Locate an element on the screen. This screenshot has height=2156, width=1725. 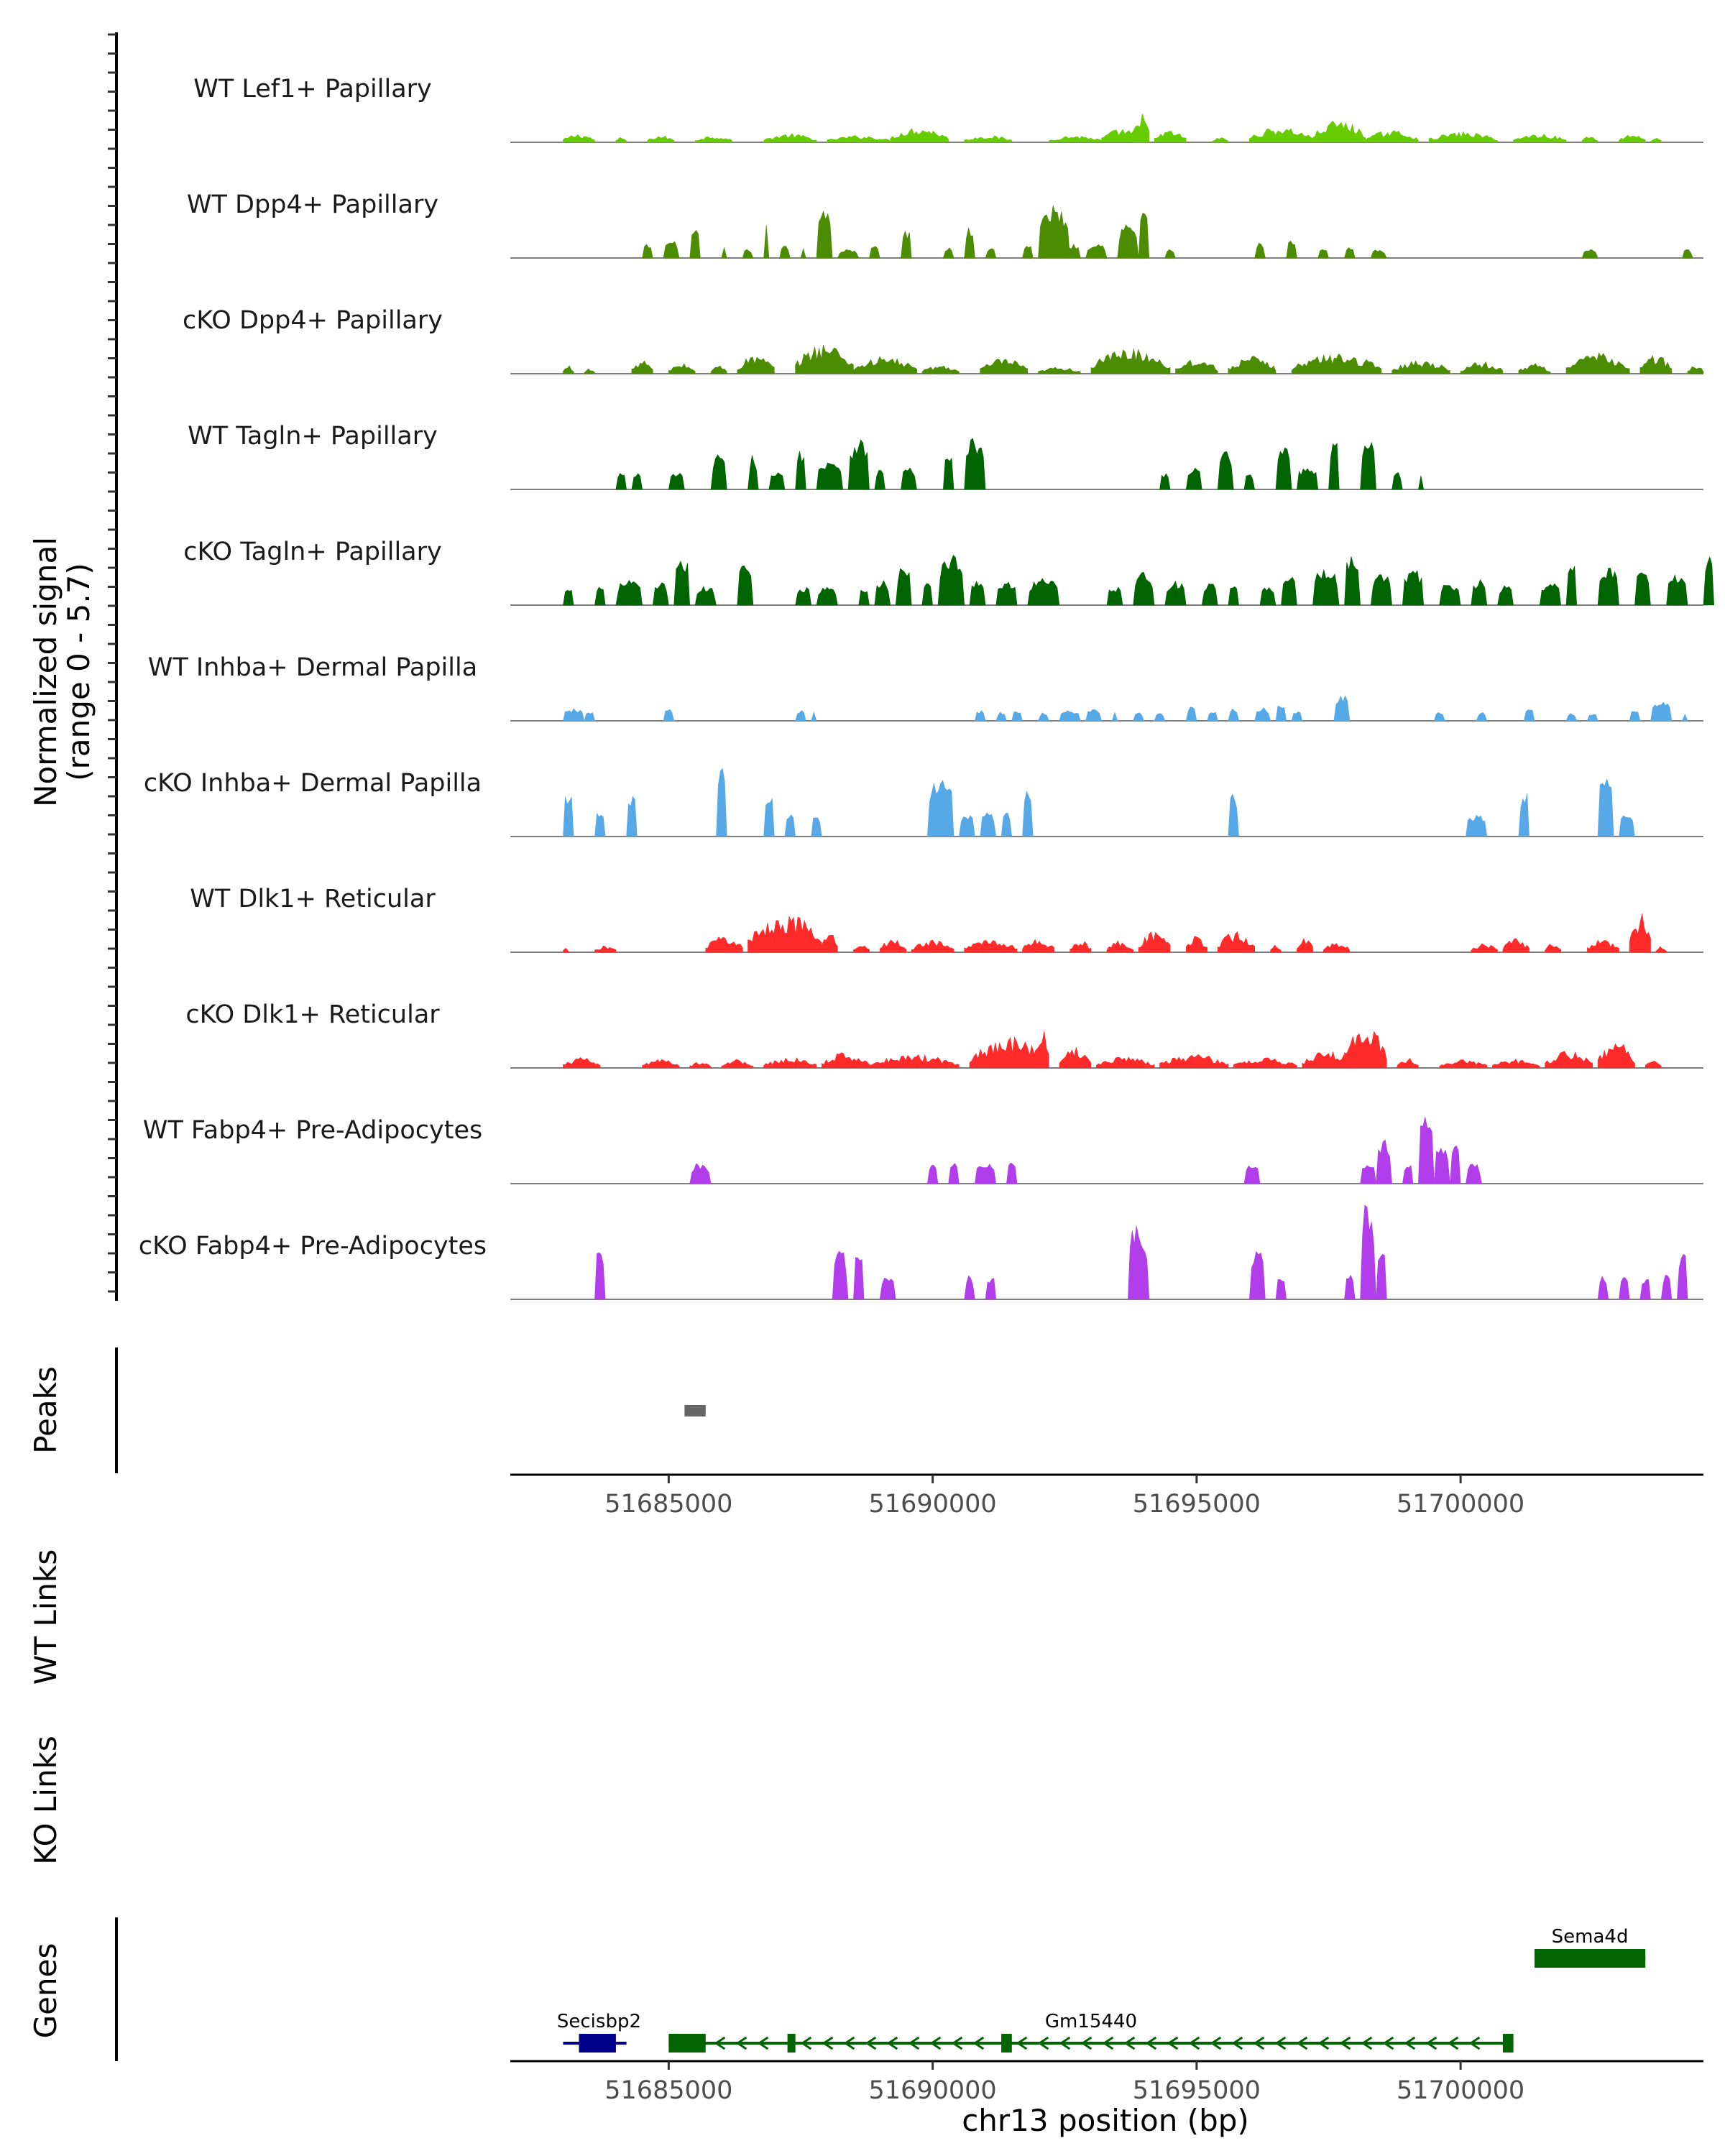
track-7: WT Dlk1+ Reticular is located at coordinates (946, 919).